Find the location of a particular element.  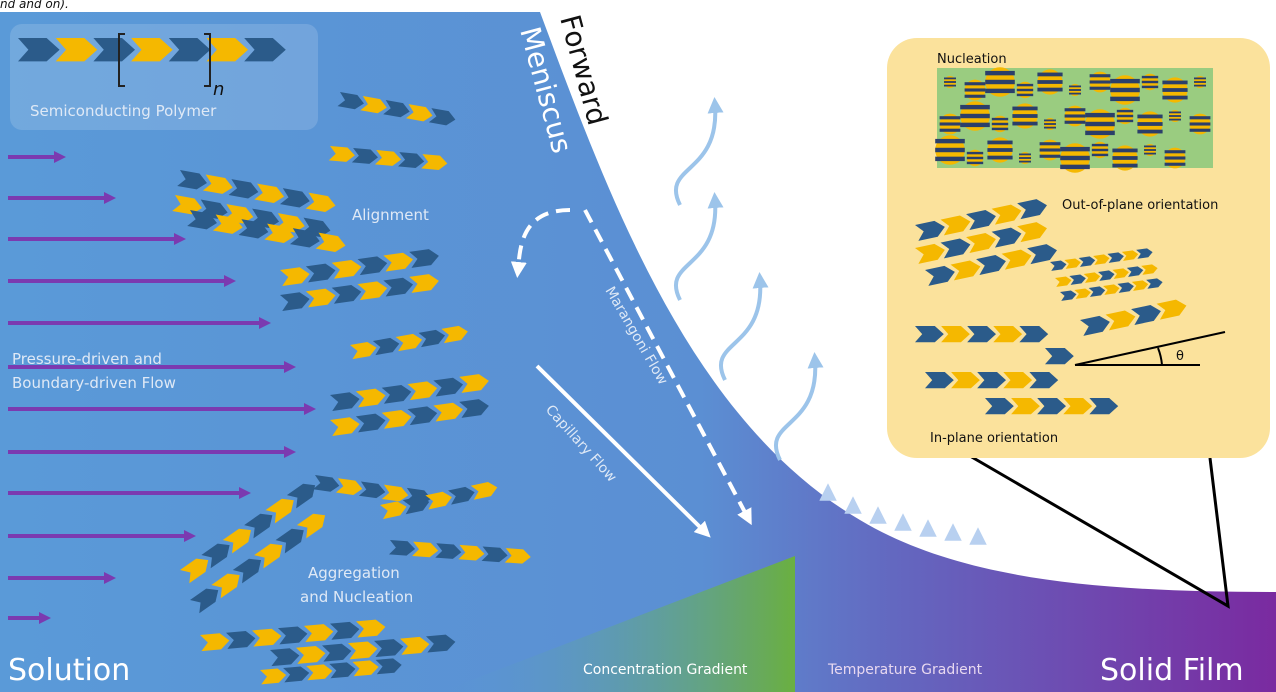

in-plane-label: In-plane orientation is located at coordinates (994, 438).